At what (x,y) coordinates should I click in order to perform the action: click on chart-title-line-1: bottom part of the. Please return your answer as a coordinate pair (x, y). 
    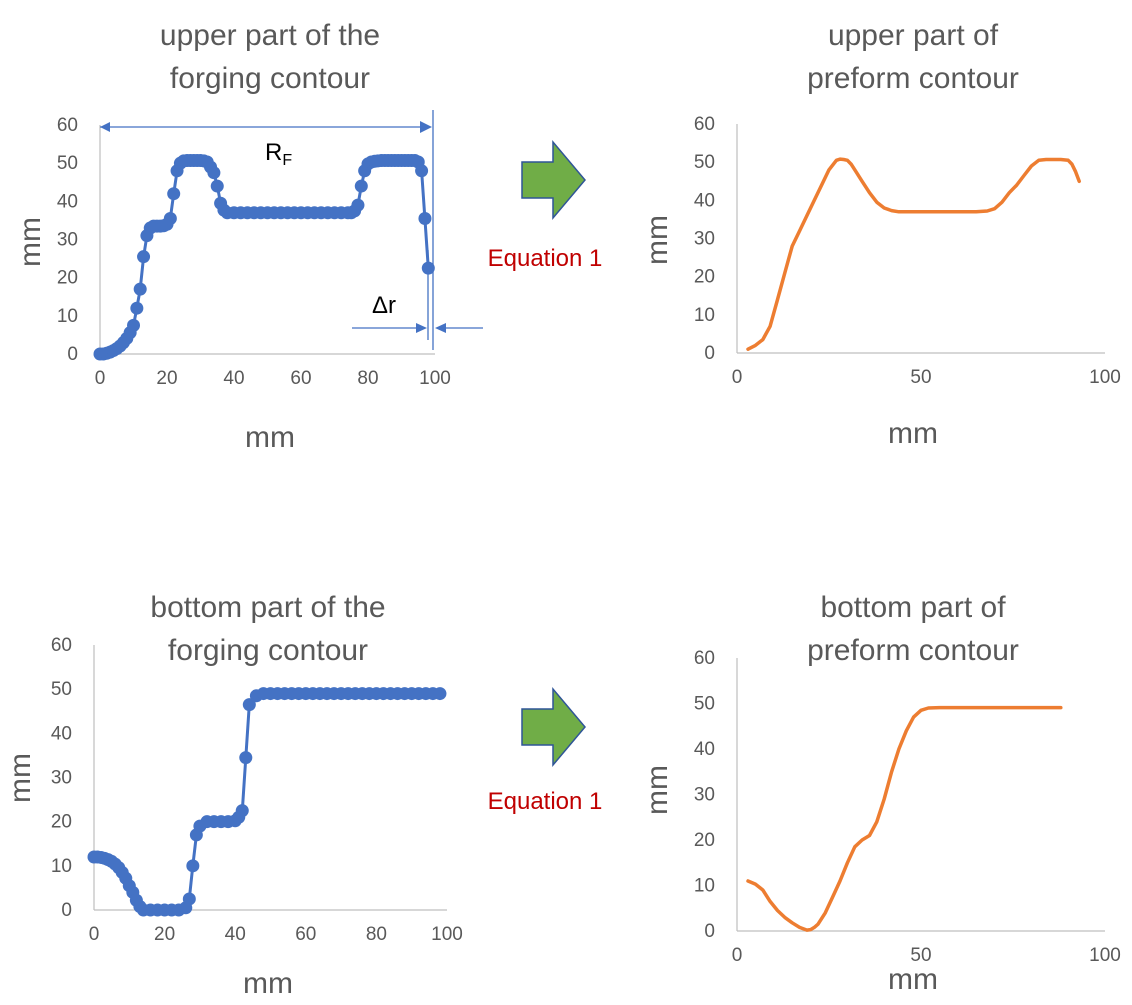
    Looking at the image, I should click on (267, 607).